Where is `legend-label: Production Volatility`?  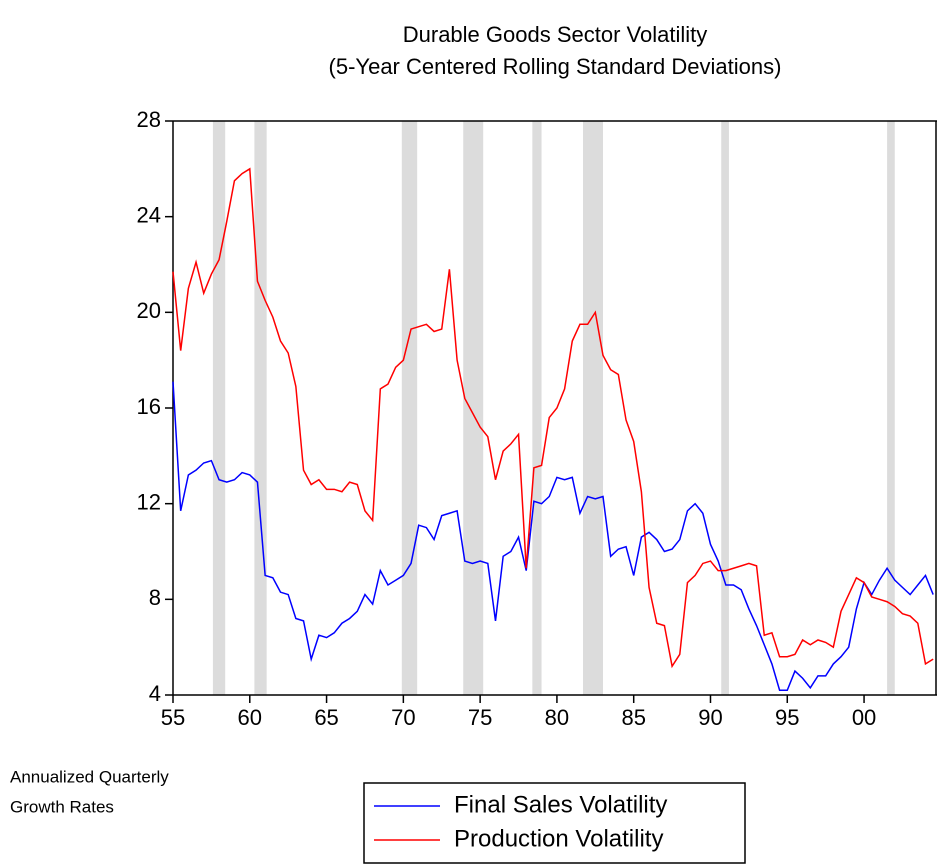
legend-label: Production Volatility is located at coordinates (558, 838).